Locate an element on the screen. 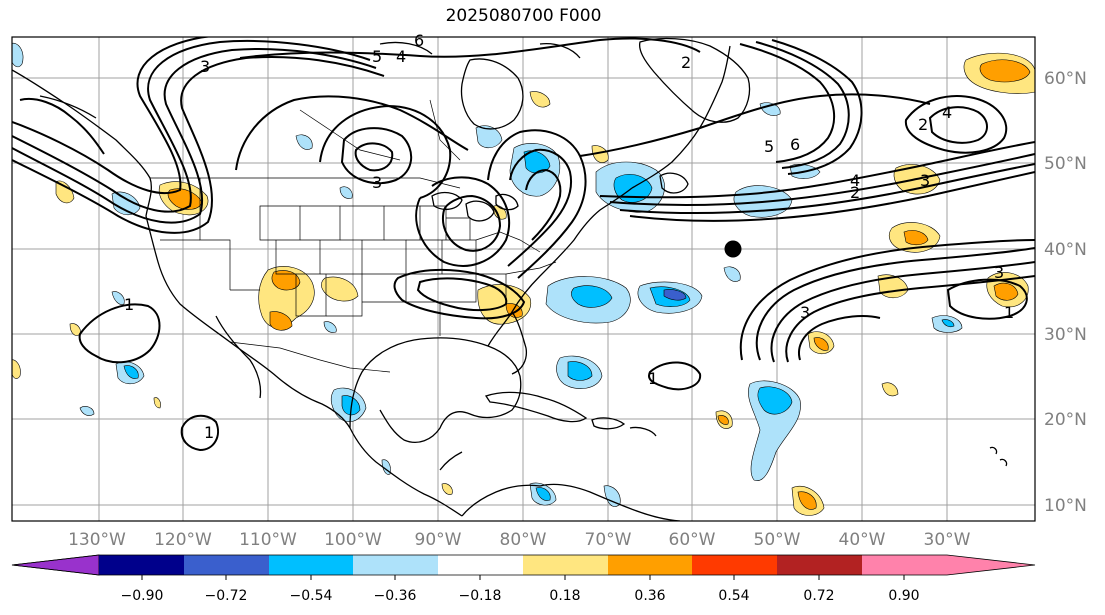 This screenshot has width=1105, height=615. longitude-label: 40°W is located at coordinates (862, 540).